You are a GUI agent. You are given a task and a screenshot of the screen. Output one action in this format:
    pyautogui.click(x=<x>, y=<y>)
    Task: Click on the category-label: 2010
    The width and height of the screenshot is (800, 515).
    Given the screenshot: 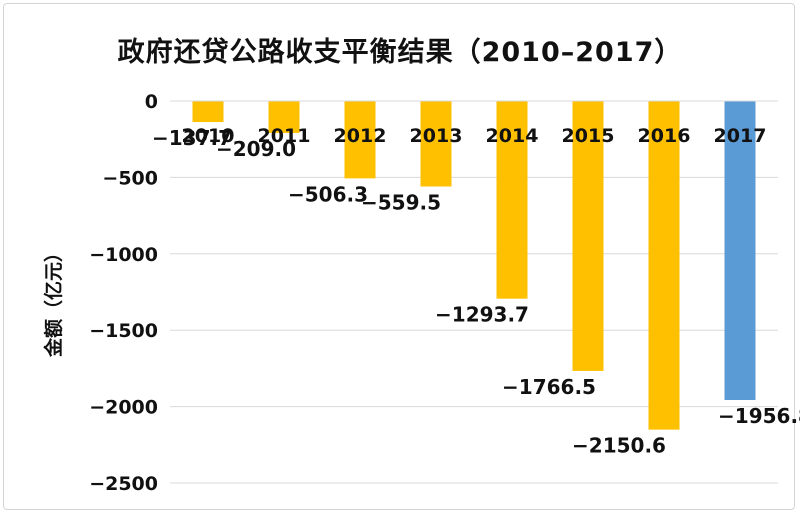 What is the action you would take?
    pyautogui.click(x=208, y=136)
    